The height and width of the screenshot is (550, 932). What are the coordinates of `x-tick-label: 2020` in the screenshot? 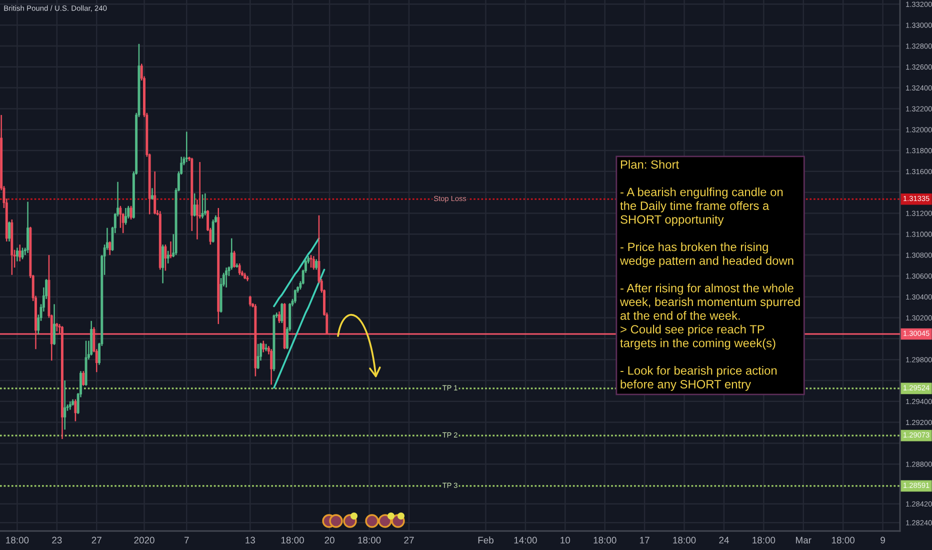 It's located at (144, 540).